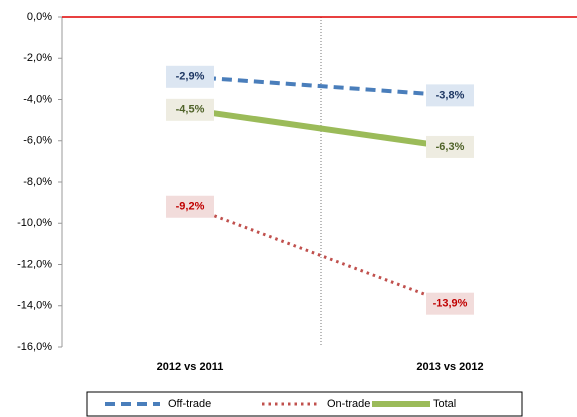 This screenshot has height=417, width=577. I want to click on data-label: -13,9%, so click(450, 304).